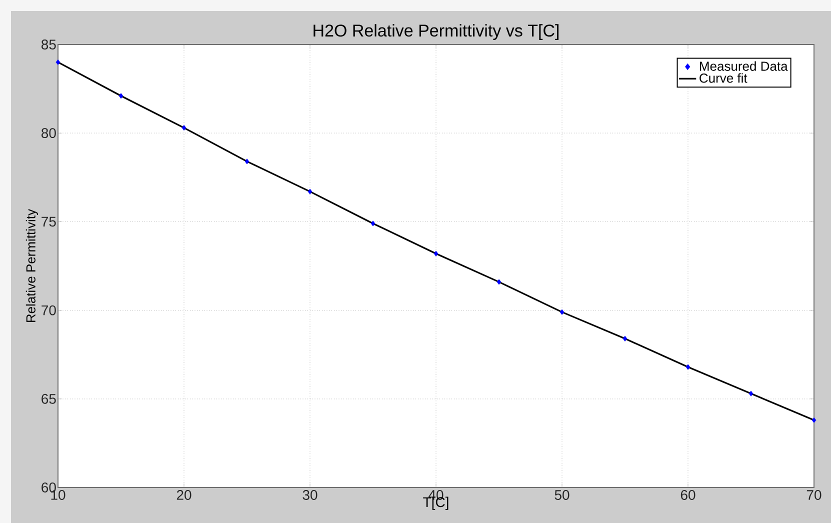 The image size is (831, 523). I want to click on x-tick-label: 10, so click(58, 495).